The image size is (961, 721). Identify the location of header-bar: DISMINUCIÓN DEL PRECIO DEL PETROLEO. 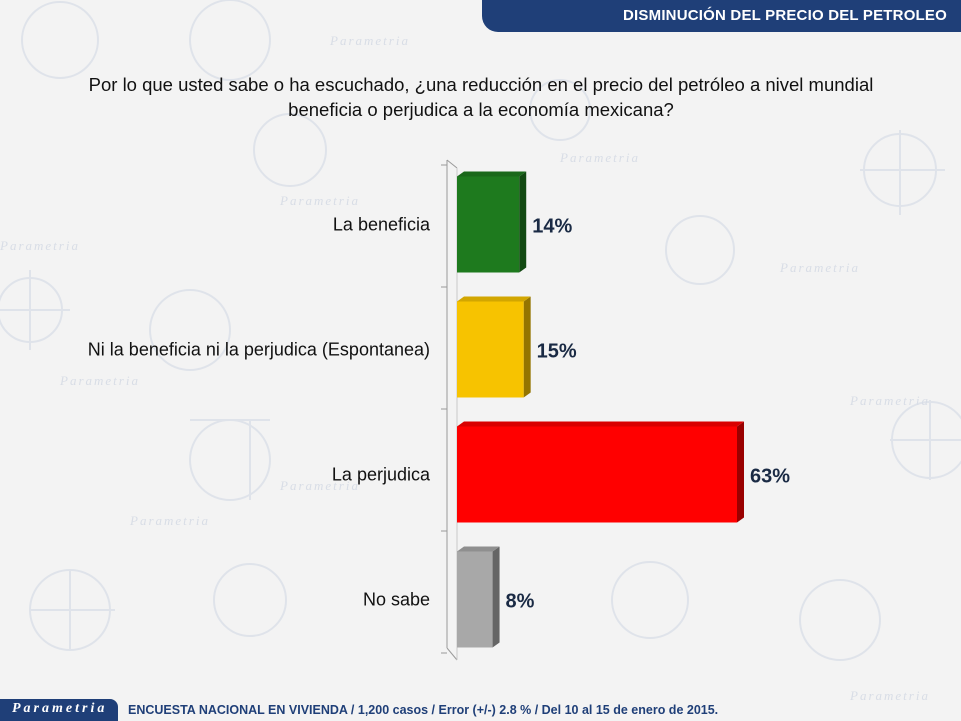
(721, 16).